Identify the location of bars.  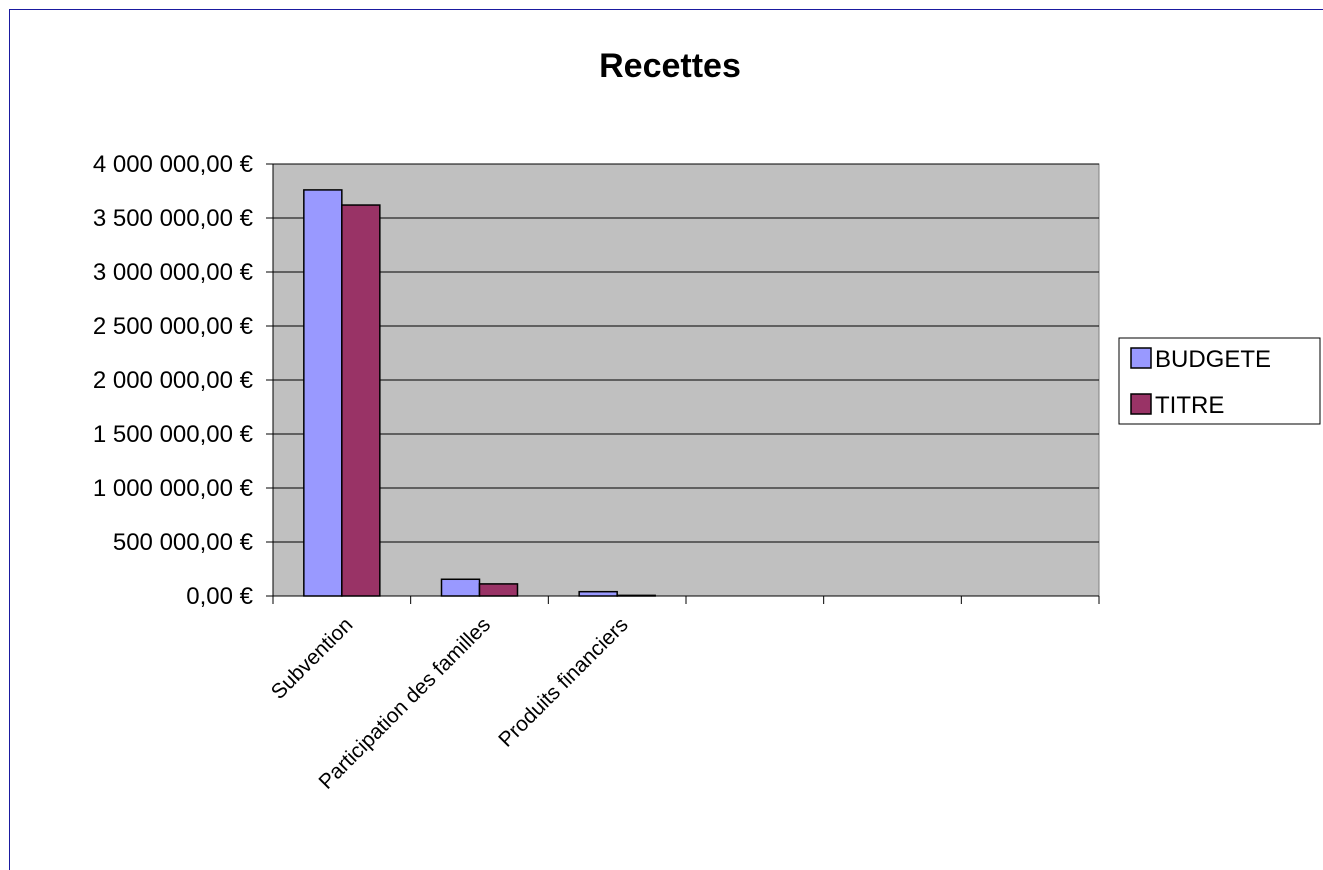
(479, 393).